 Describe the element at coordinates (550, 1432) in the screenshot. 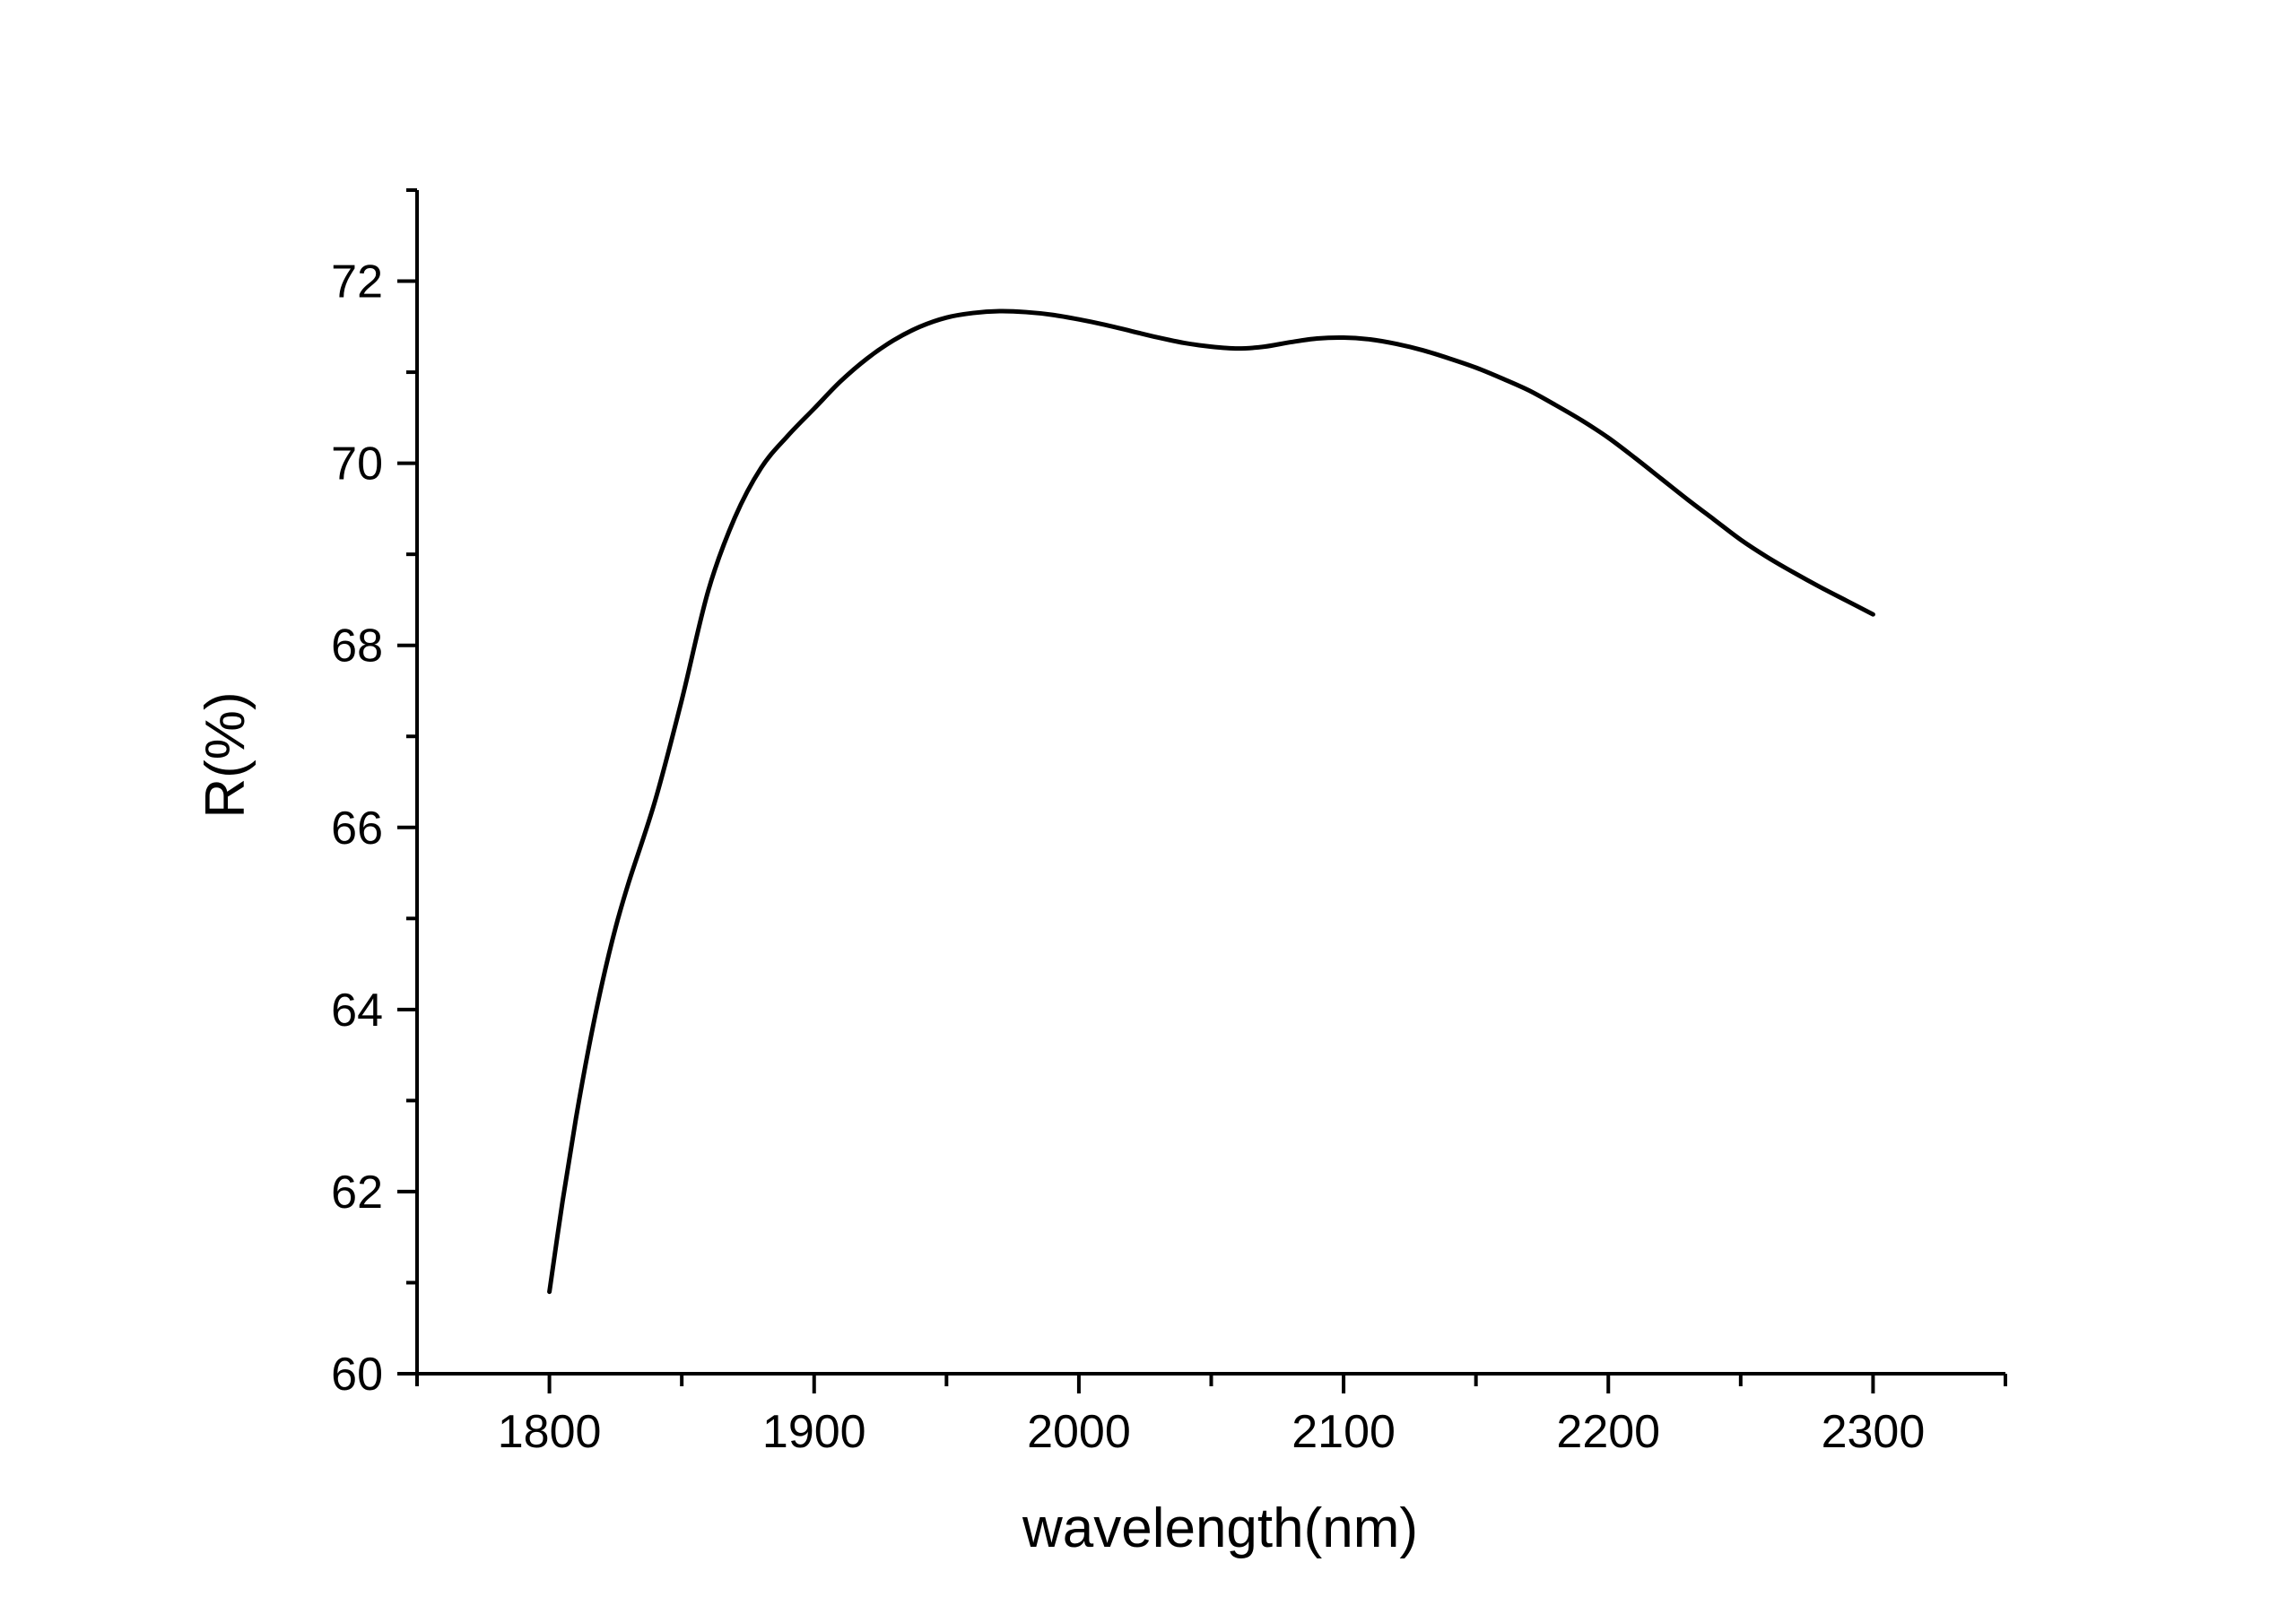

I see `x-tick-label: 1800` at that location.